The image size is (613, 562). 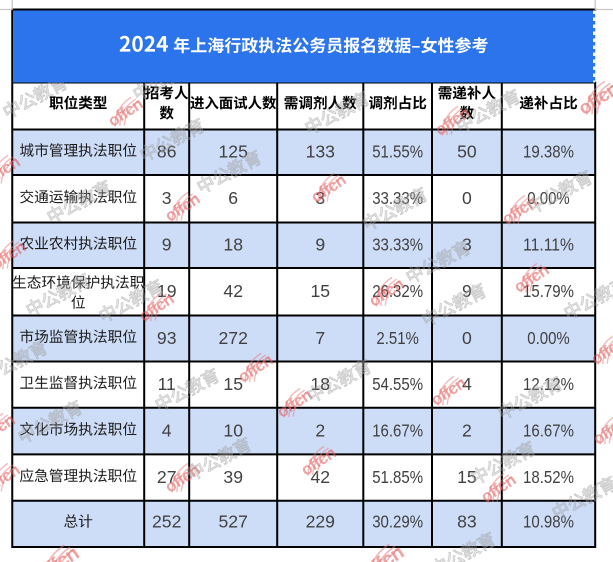 What do you see at coordinates (321, 152) in the screenshot?
I see `svg-text: 133` at bounding box center [321, 152].